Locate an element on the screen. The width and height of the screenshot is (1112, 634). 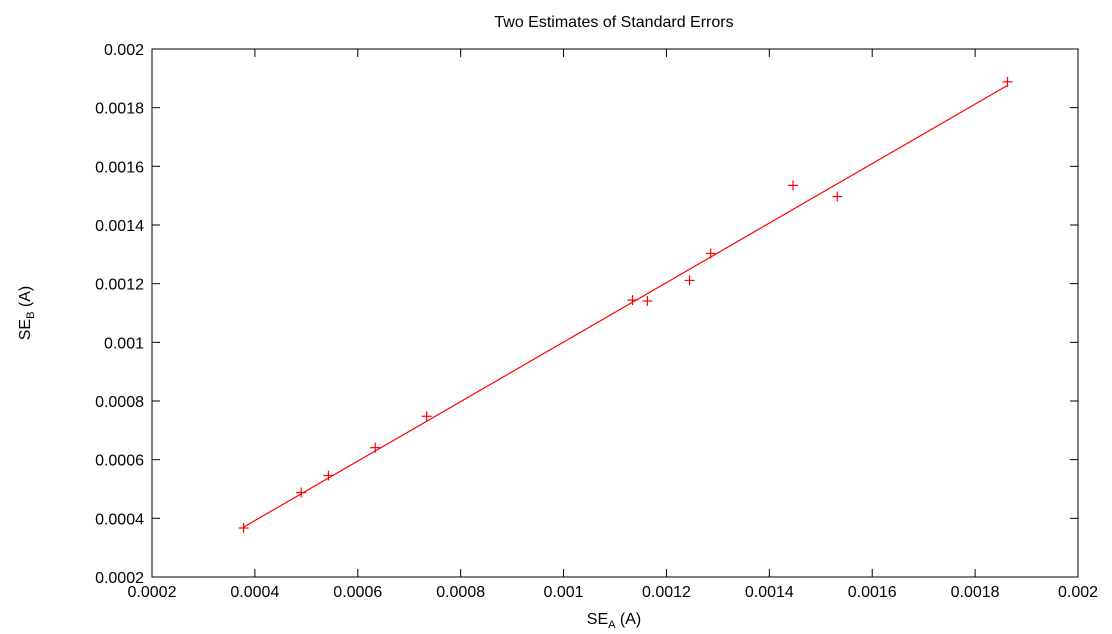
y-tick-label: 0.0002 is located at coordinates (119, 578).